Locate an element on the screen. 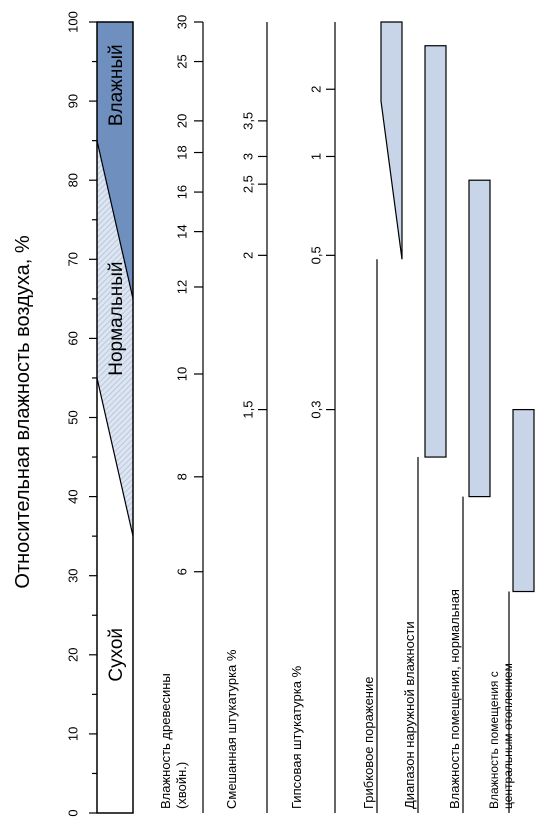  zone-normal-area is located at coordinates (115, 338).